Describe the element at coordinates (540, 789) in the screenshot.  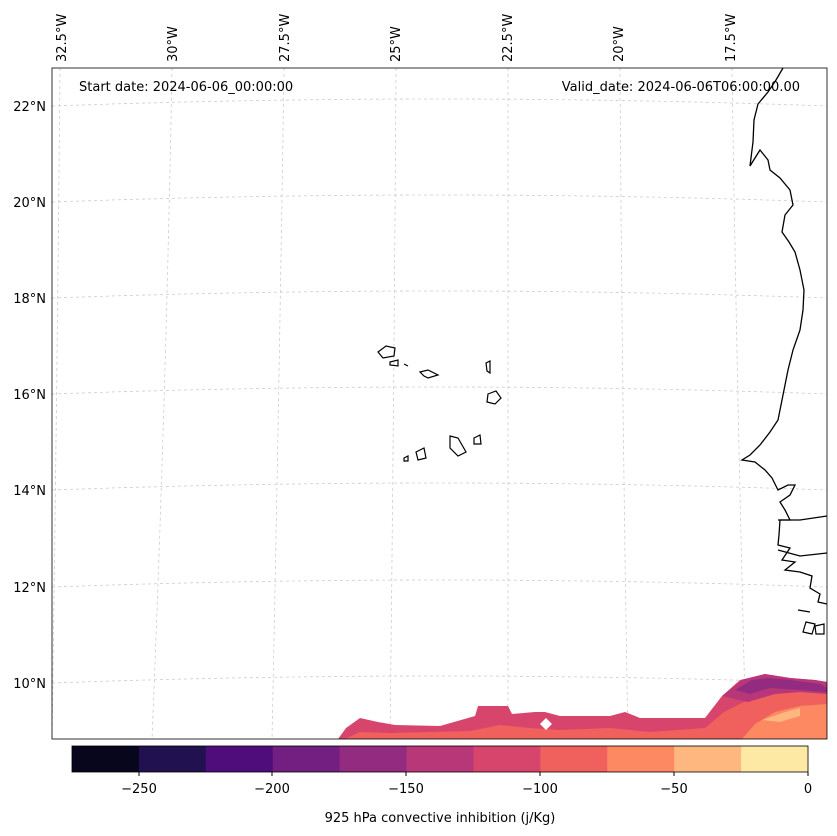
I see `colorbar-tick-label: −100` at that location.